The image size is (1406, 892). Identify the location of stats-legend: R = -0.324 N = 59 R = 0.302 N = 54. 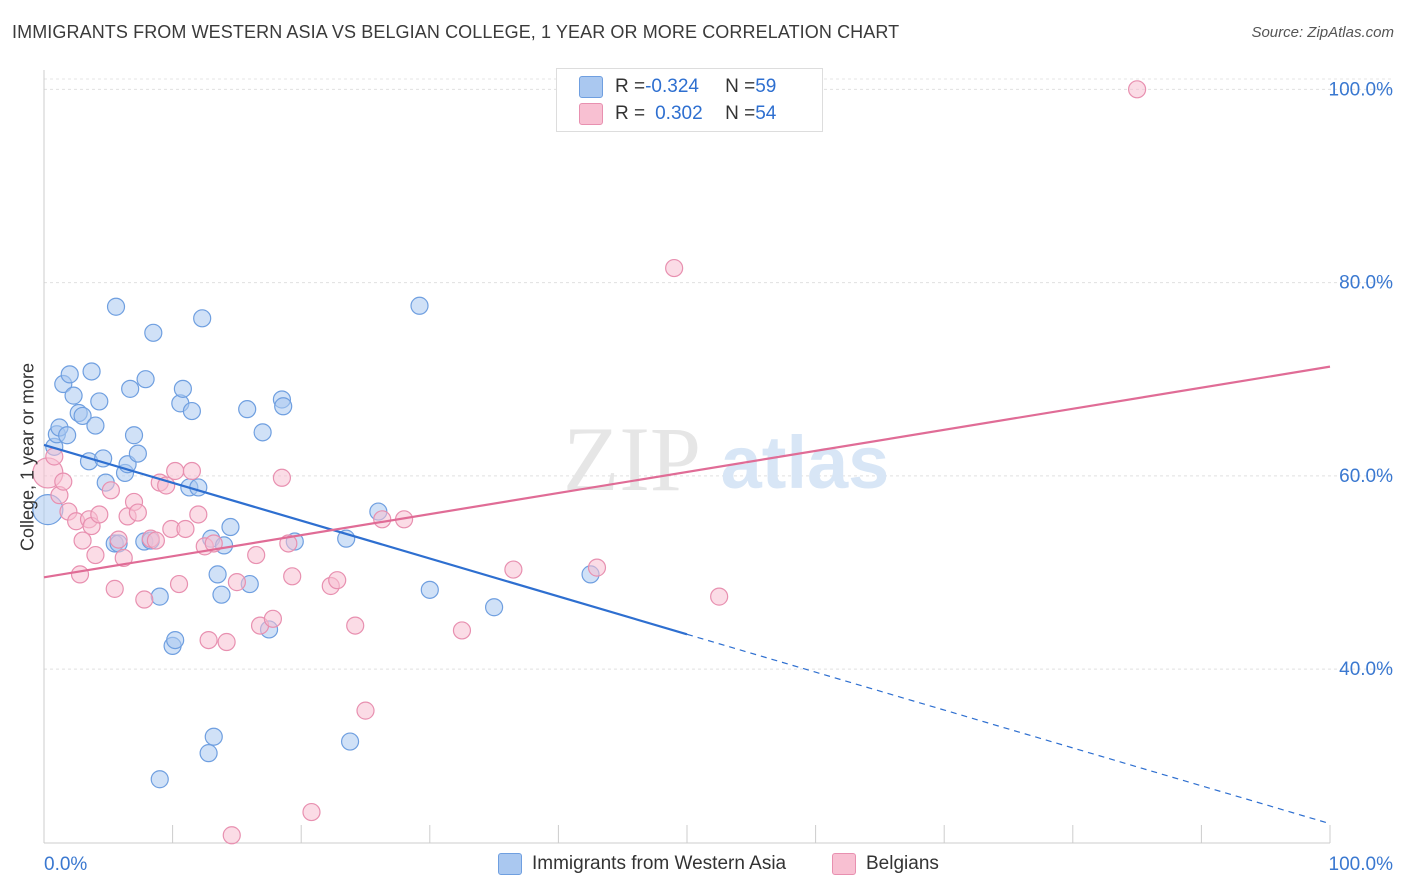
(689, 100).